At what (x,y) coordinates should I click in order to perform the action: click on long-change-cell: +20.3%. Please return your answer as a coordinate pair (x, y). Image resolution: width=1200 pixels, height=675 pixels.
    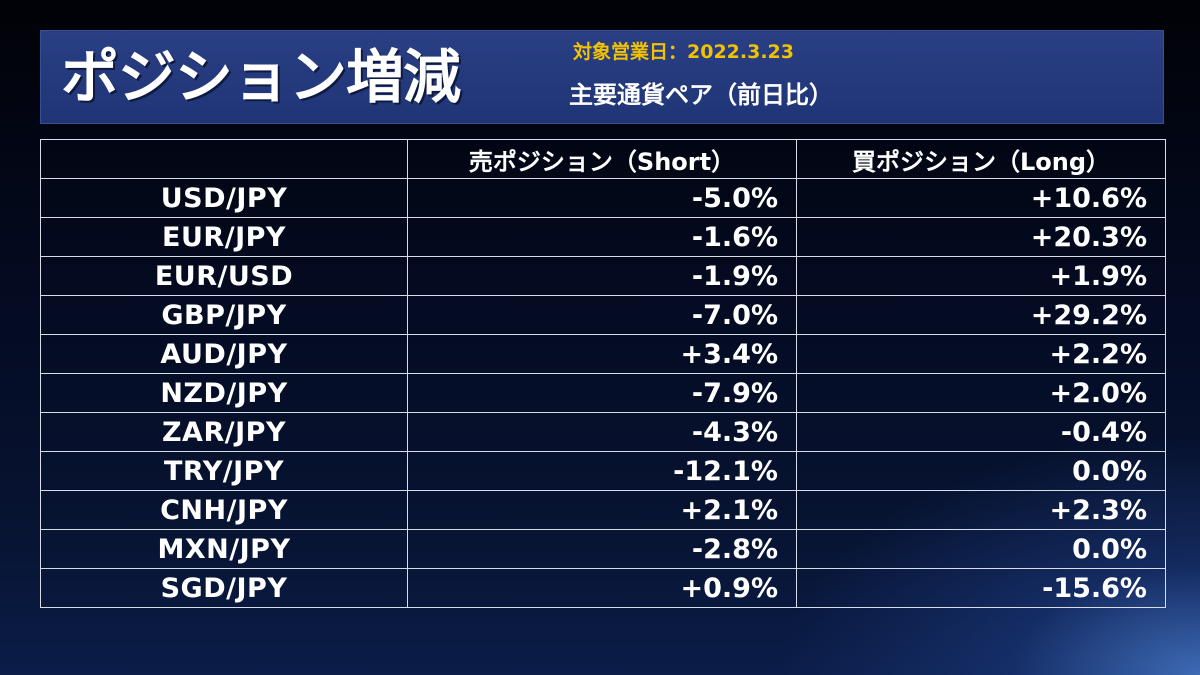
    Looking at the image, I should click on (981, 237).